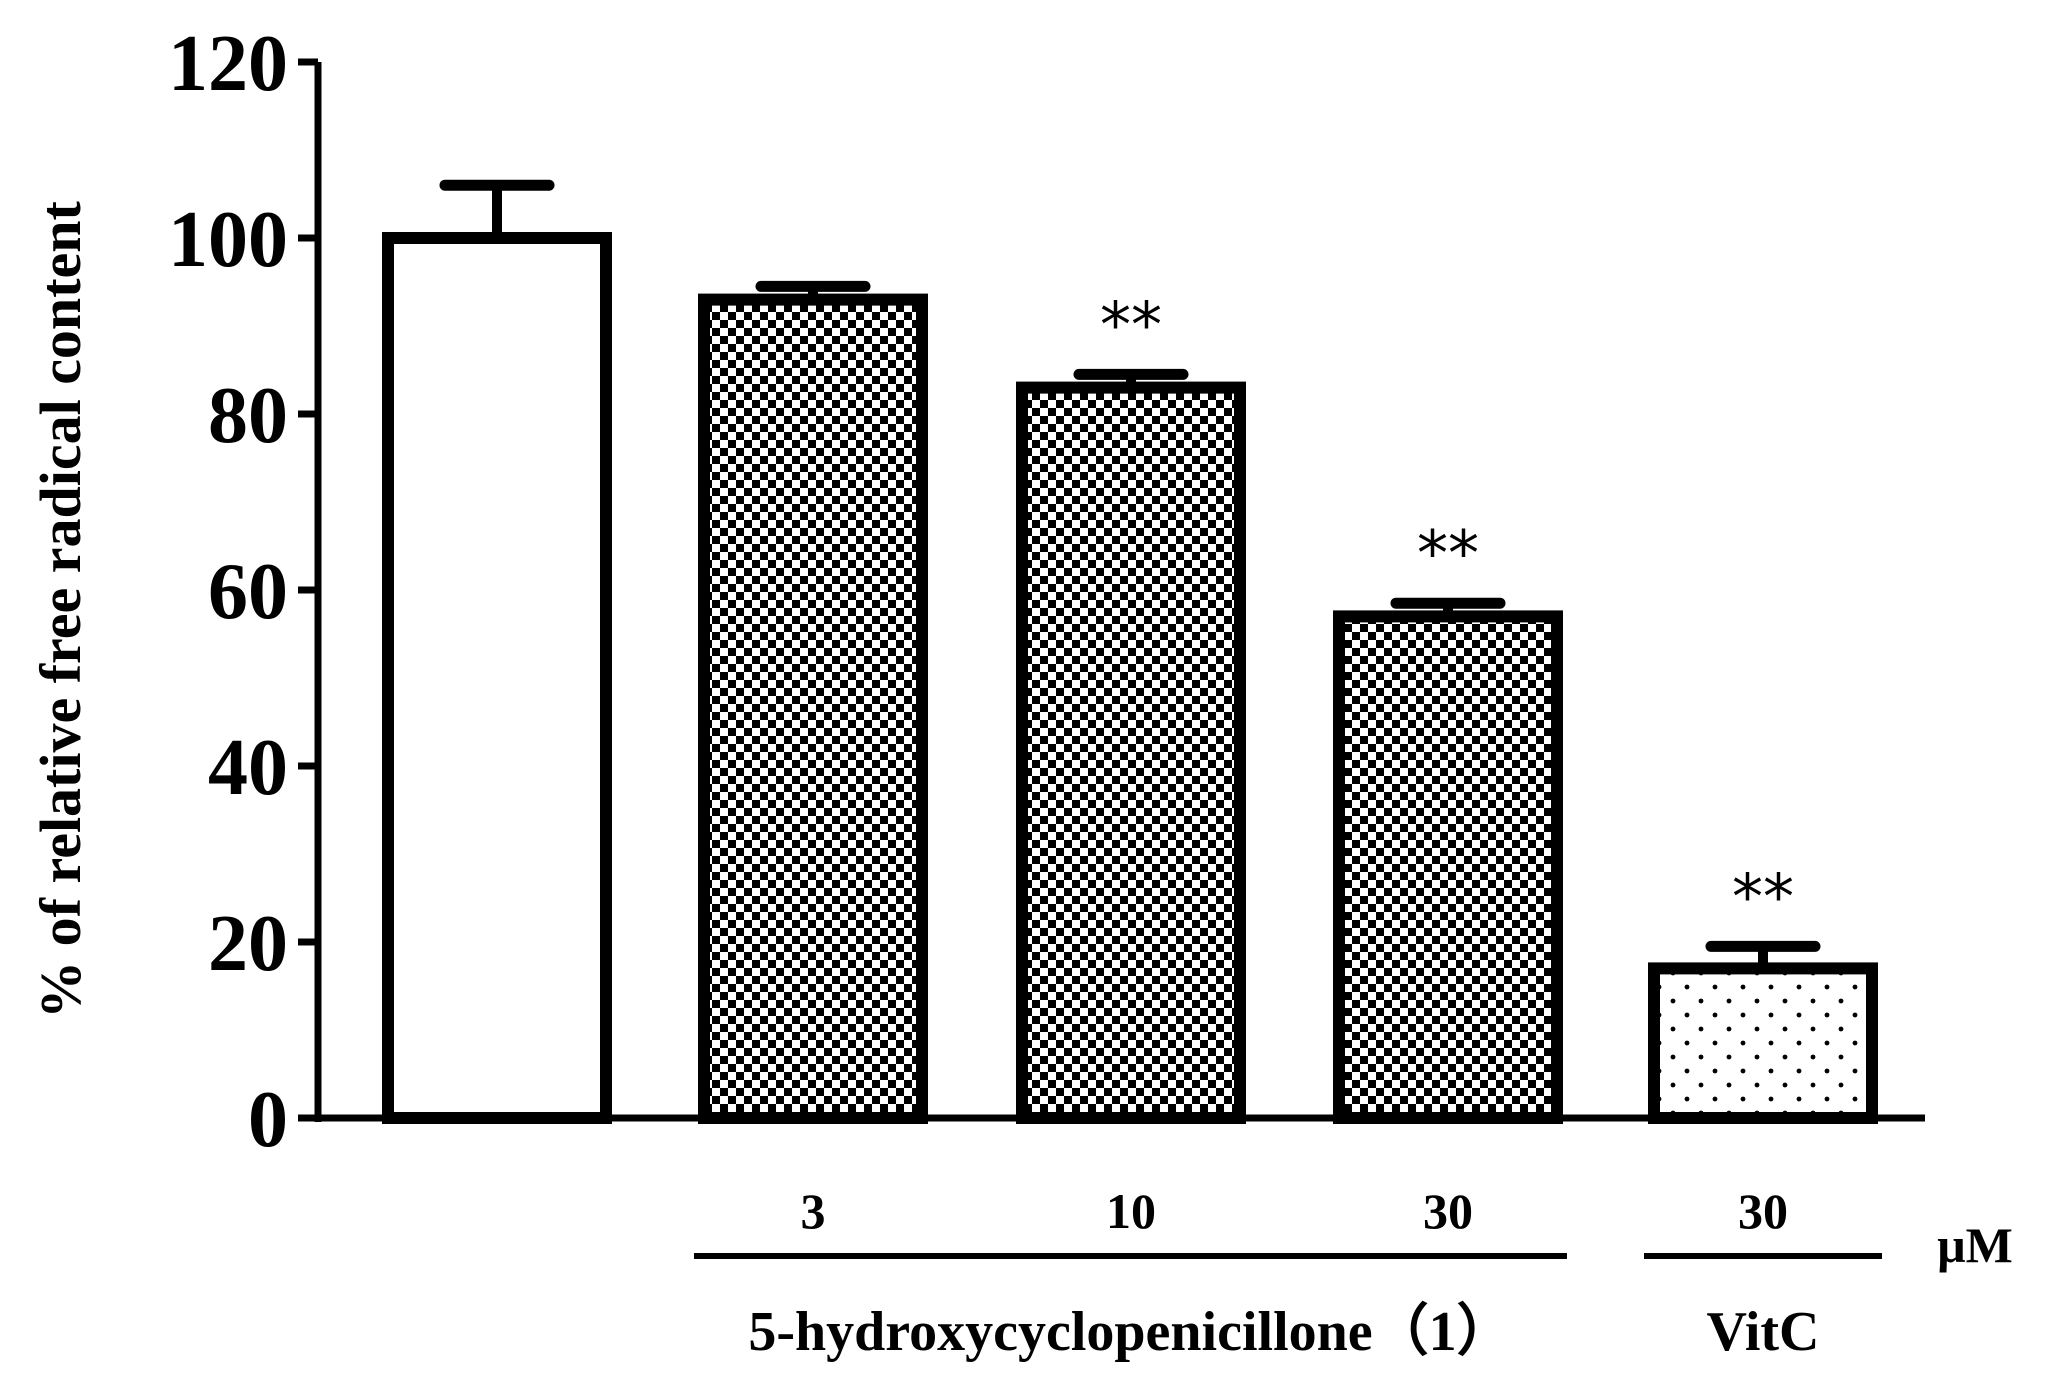  I want to click on significance-label-2: **, so click(1131, 324).